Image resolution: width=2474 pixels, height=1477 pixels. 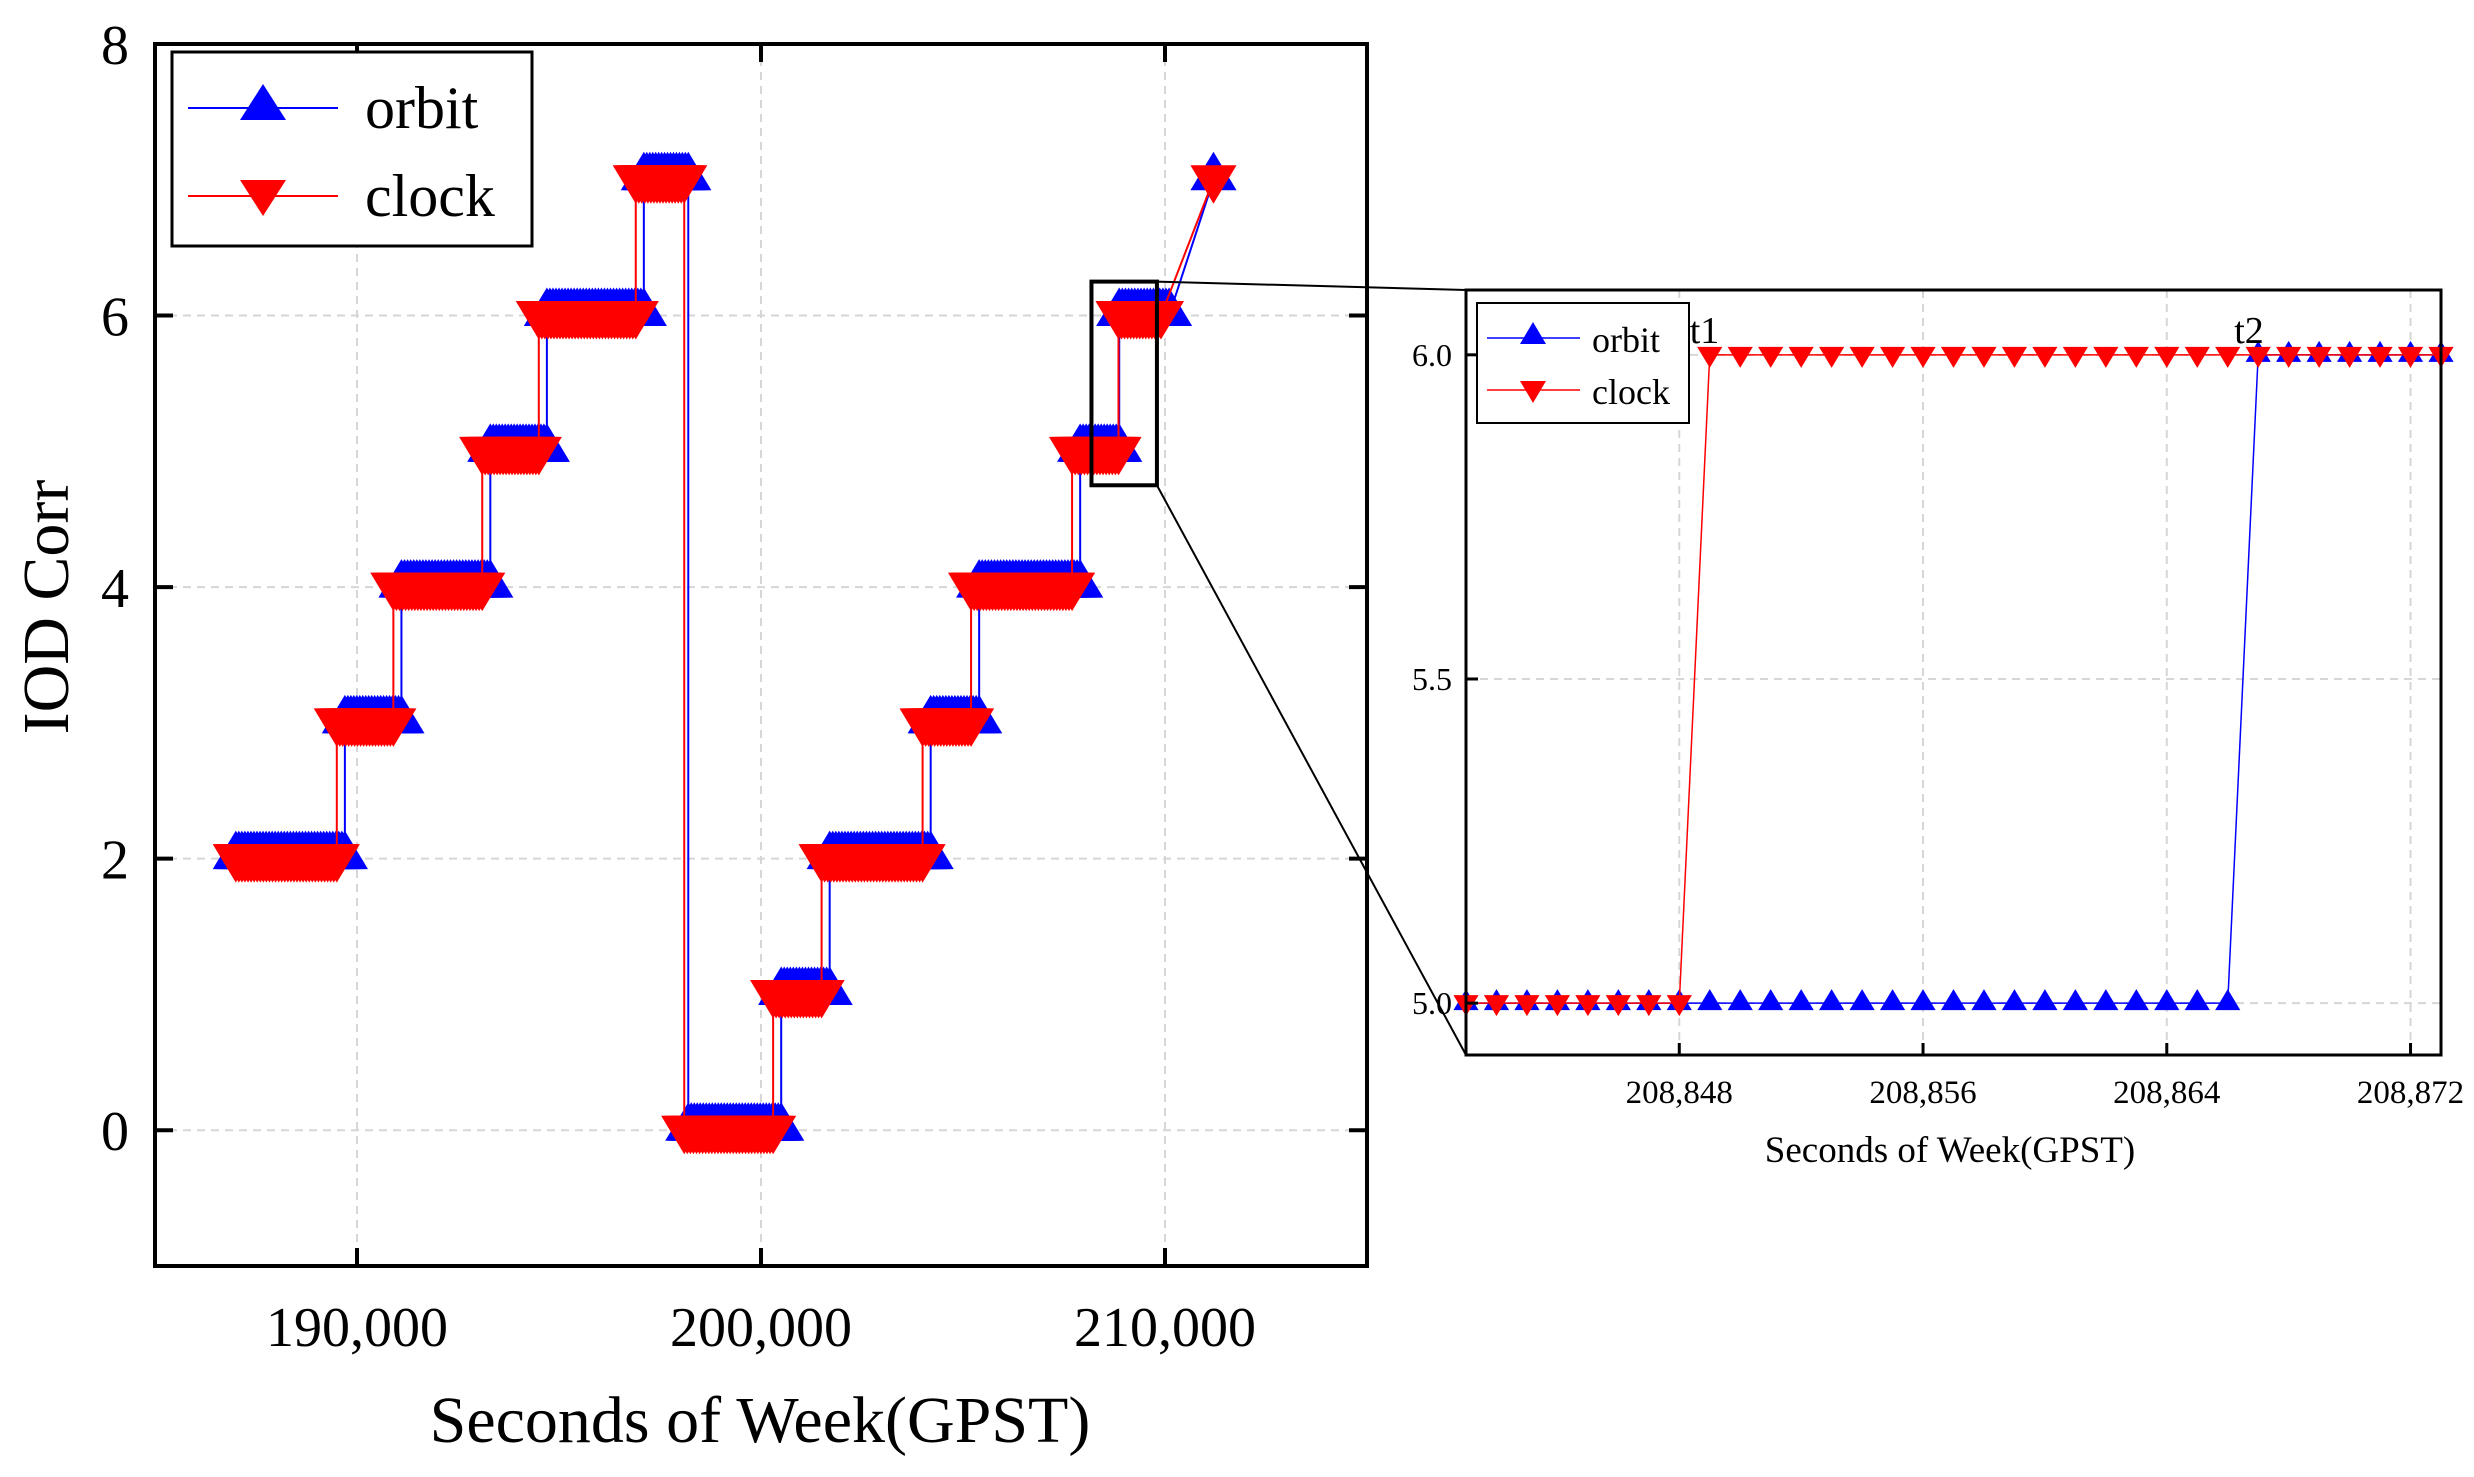 What do you see at coordinates (1533, 392) in the screenshot?
I see `inset-legend-clock-marker` at bounding box center [1533, 392].